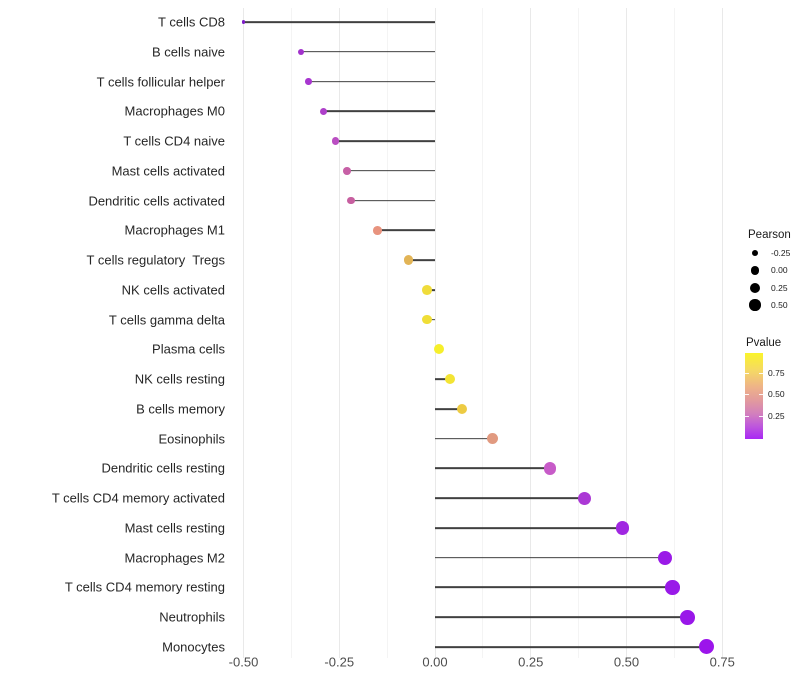 The image size is (800, 700). Describe the element at coordinates (435, 662) in the screenshot. I see `x-tick-label: 0.00` at that location.